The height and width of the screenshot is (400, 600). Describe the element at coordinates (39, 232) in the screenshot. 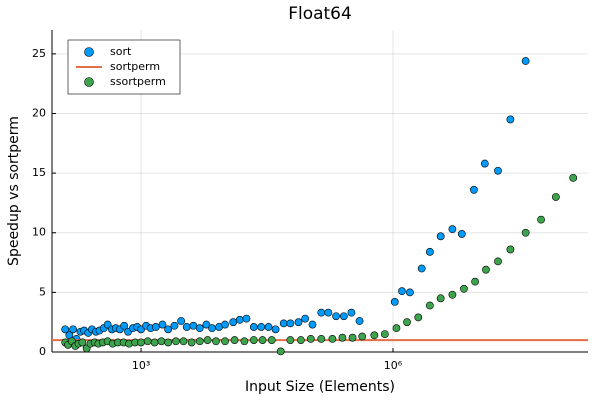

I see `y-tick-label: 10` at that location.